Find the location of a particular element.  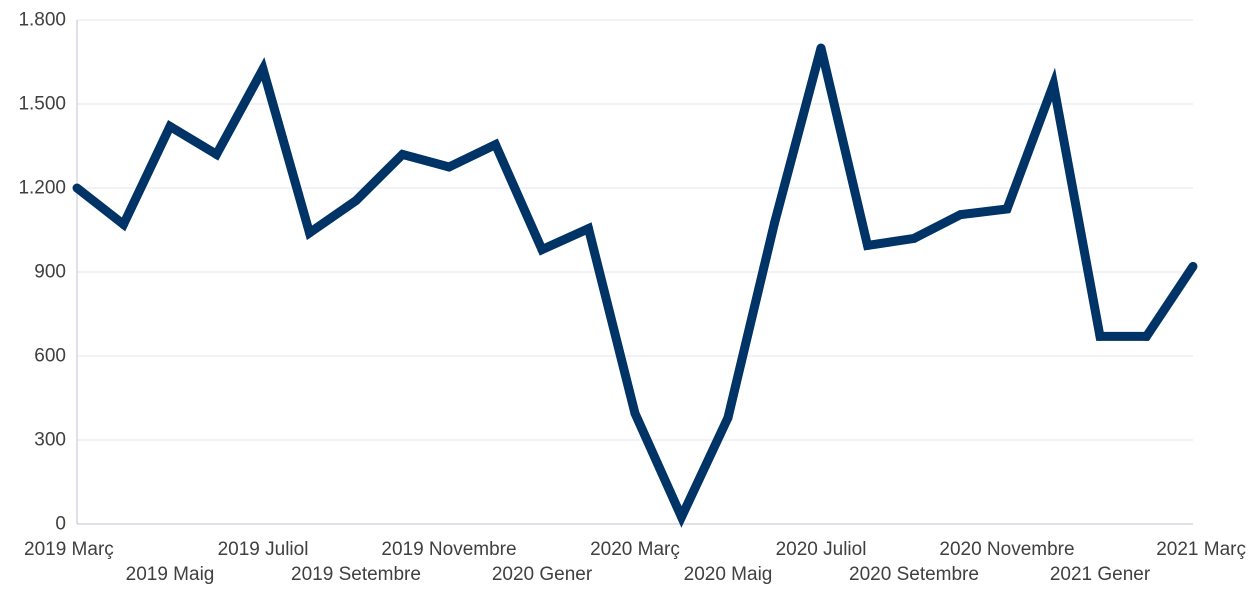

y-tick-label: 0 is located at coordinates (60, 524).